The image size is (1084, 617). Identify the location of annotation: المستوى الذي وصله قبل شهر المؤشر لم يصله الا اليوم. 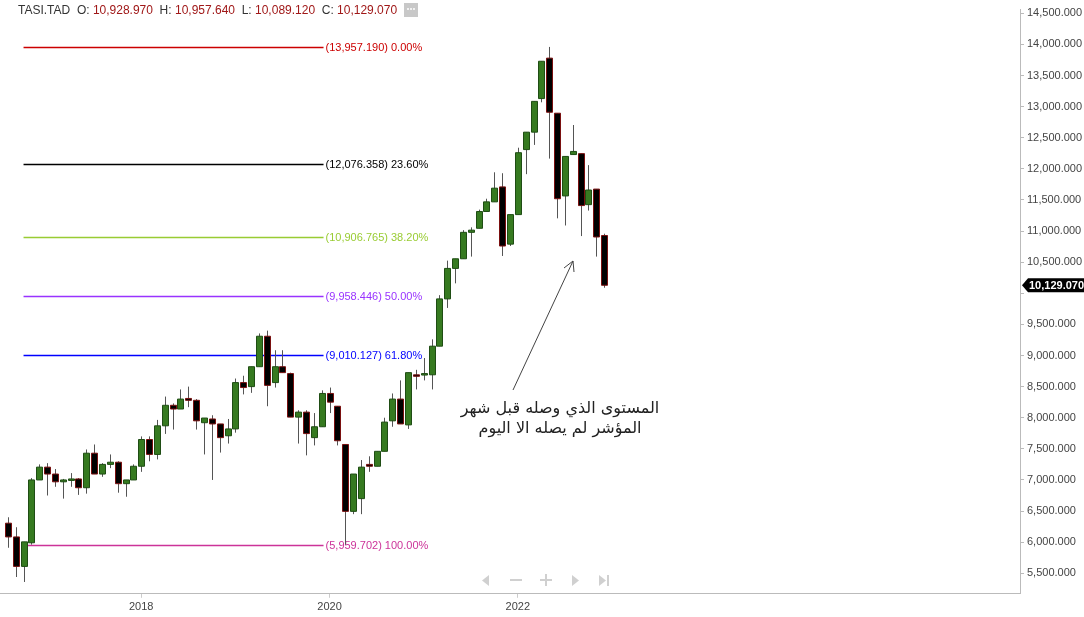
(560, 418).